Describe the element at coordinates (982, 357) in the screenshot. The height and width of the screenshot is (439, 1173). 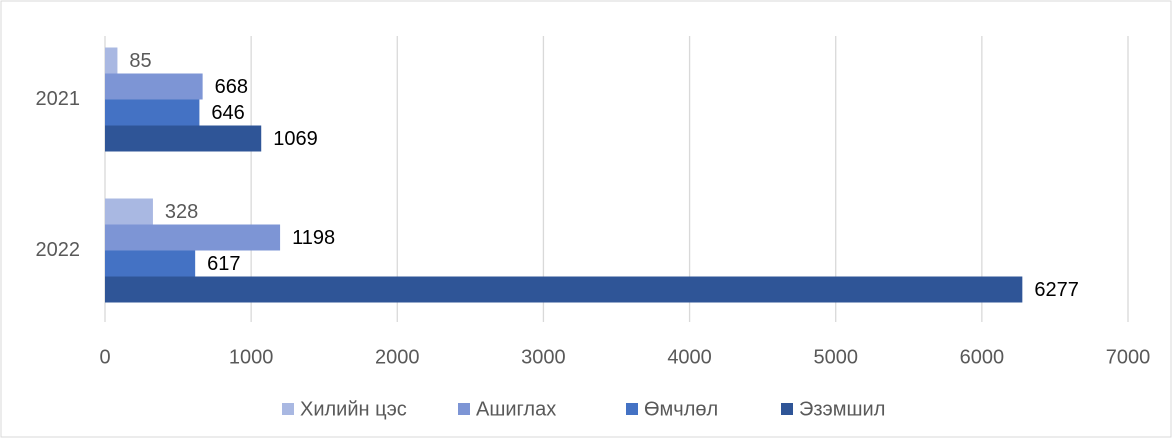
I see `x-tick-label: 6000` at that location.